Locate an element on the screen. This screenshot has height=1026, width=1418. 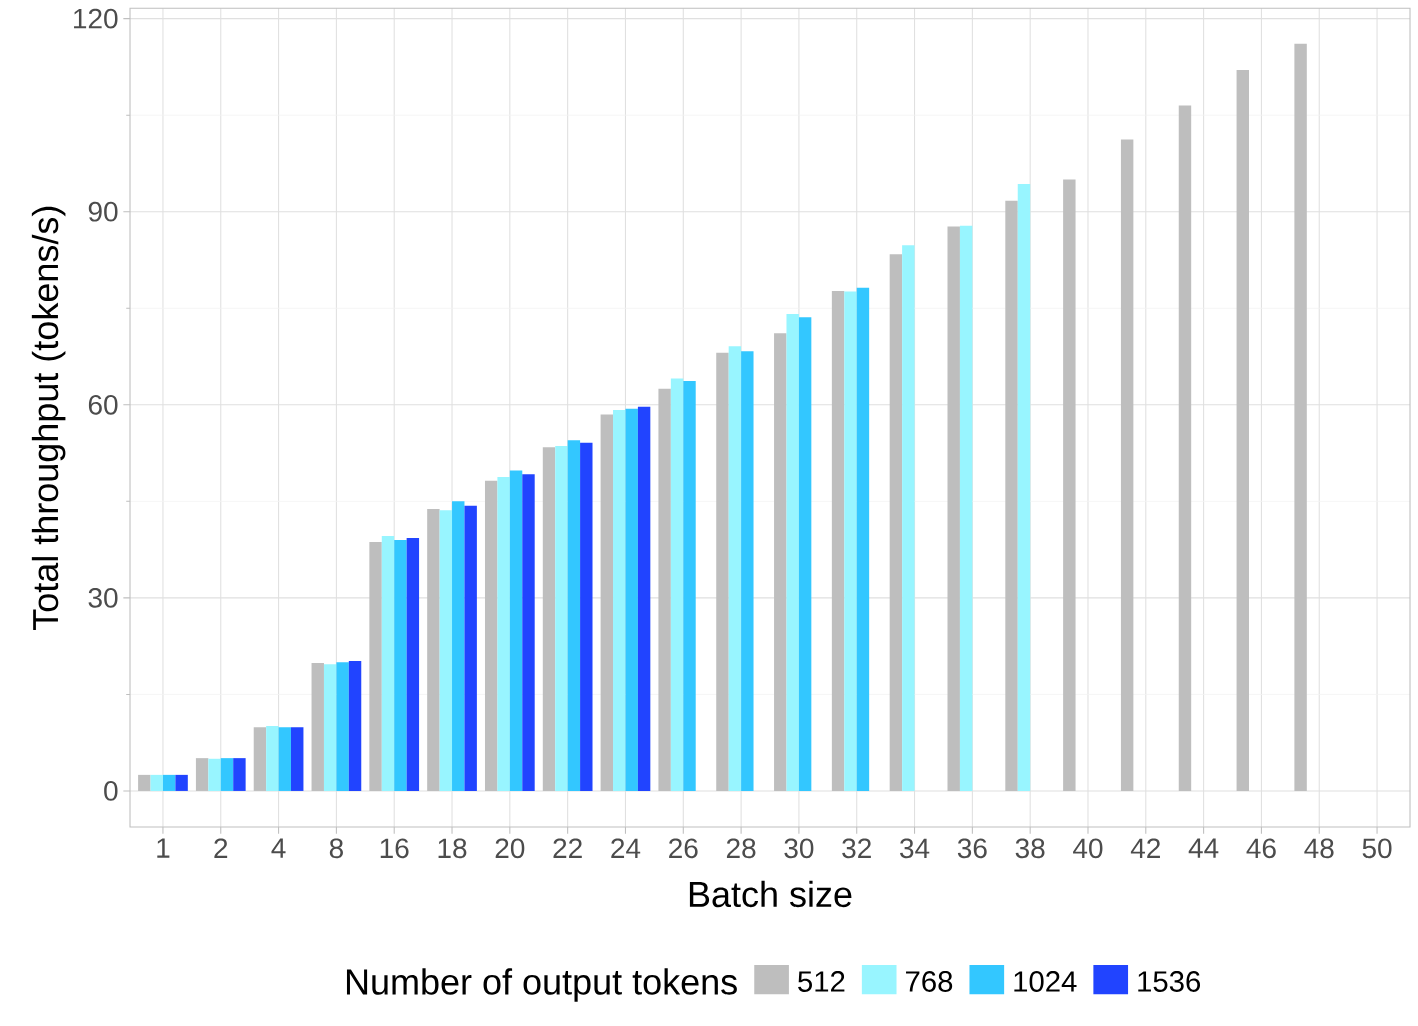
y-tick-label: 60 is located at coordinates (103, 404).